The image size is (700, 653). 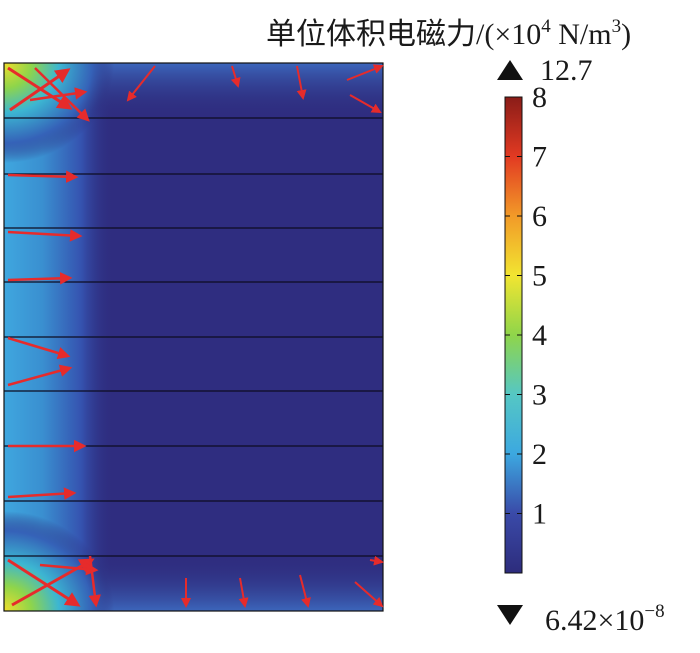 I want to click on colorbar-tick-label-3: 3, so click(x=539, y=395).